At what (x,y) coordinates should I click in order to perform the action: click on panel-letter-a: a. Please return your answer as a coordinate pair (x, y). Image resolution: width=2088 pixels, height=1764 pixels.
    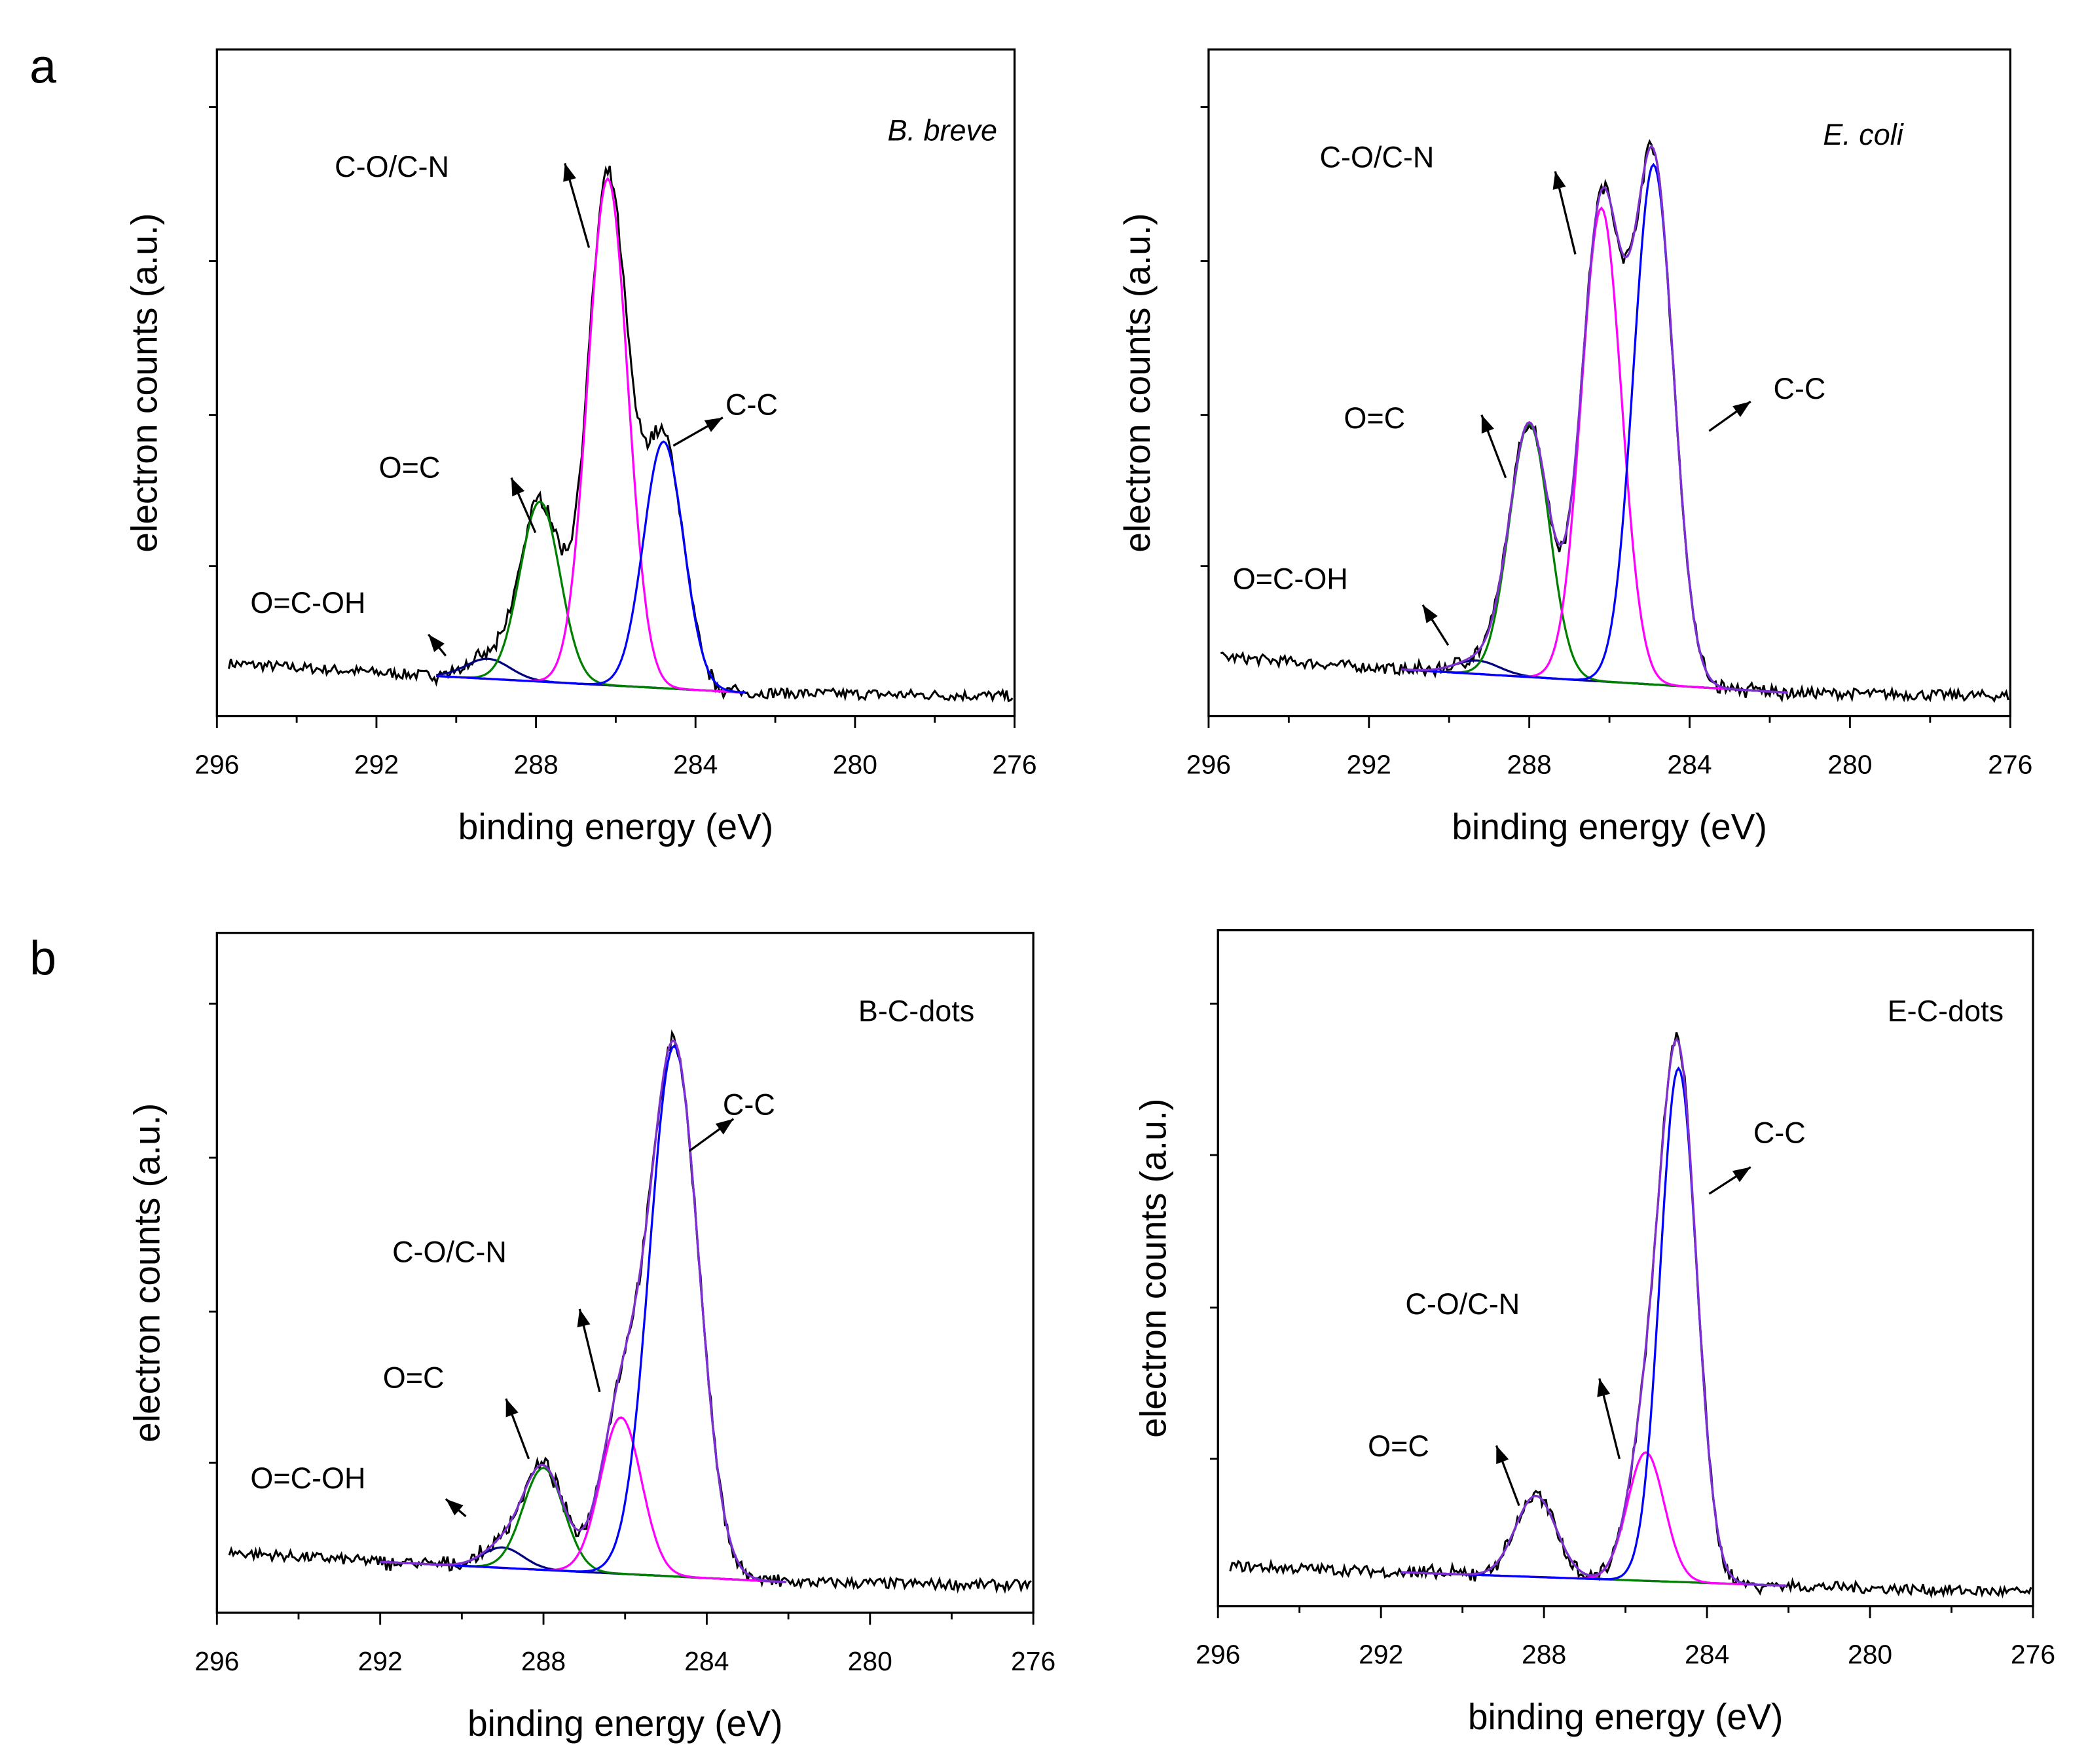
    Looking at the image, I should click on (42, 66).